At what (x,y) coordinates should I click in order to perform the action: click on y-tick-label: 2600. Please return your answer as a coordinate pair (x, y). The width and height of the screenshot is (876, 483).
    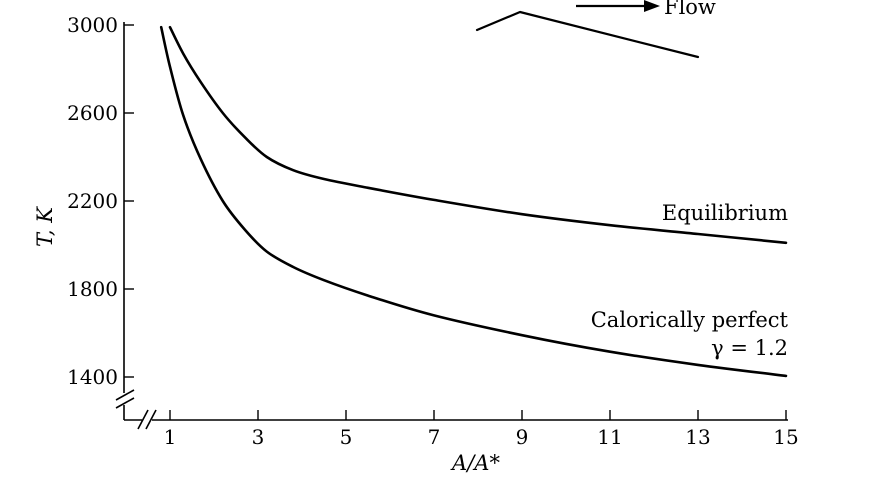
    Looking at the image, I should click on (92, 113).